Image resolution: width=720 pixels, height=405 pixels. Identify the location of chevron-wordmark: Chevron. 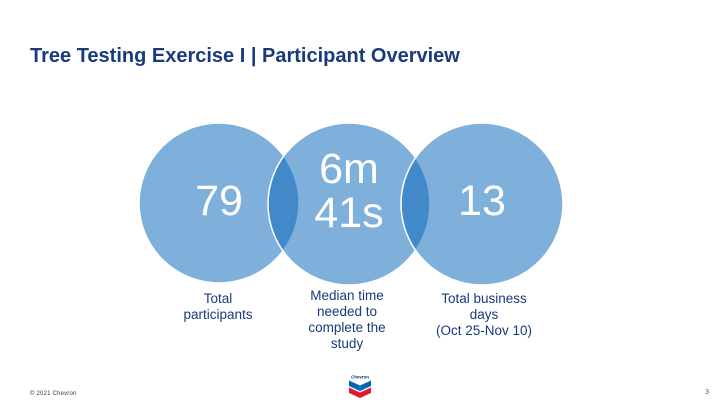
(360, 377).